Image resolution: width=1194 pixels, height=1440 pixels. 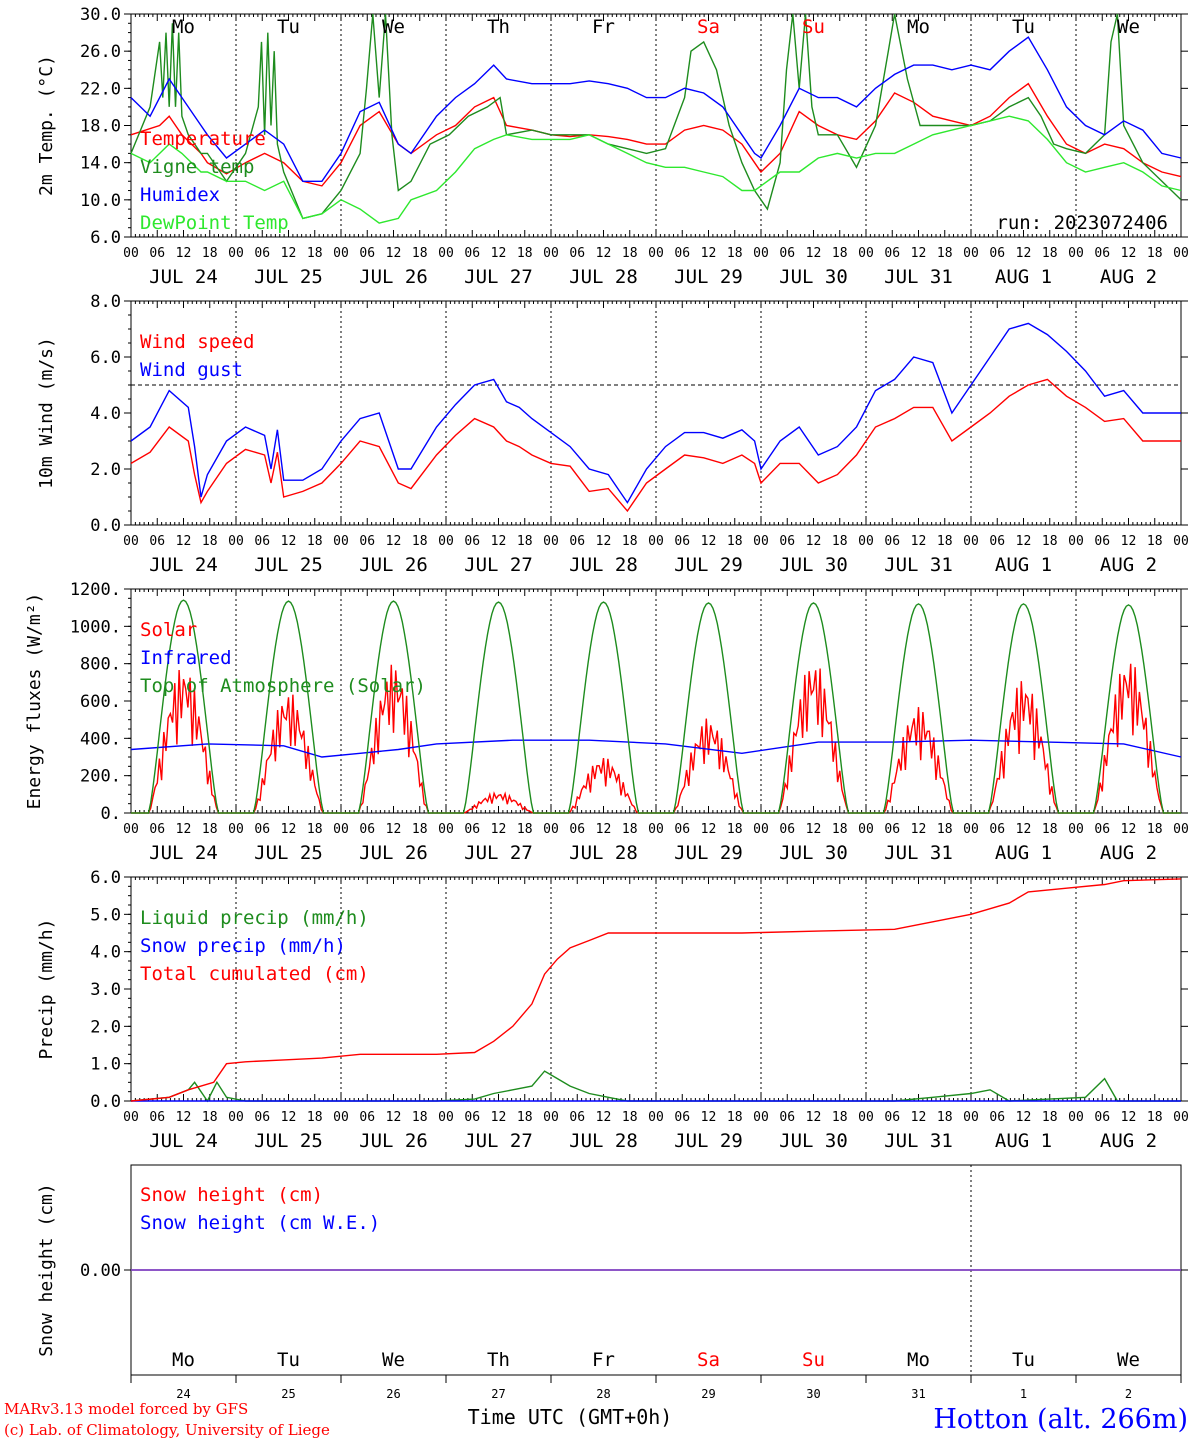 What do you see at coordinates (197, 167) in the screenshot?
I see `legend-entry: Vigne temp` at bounding box center [197, 167].